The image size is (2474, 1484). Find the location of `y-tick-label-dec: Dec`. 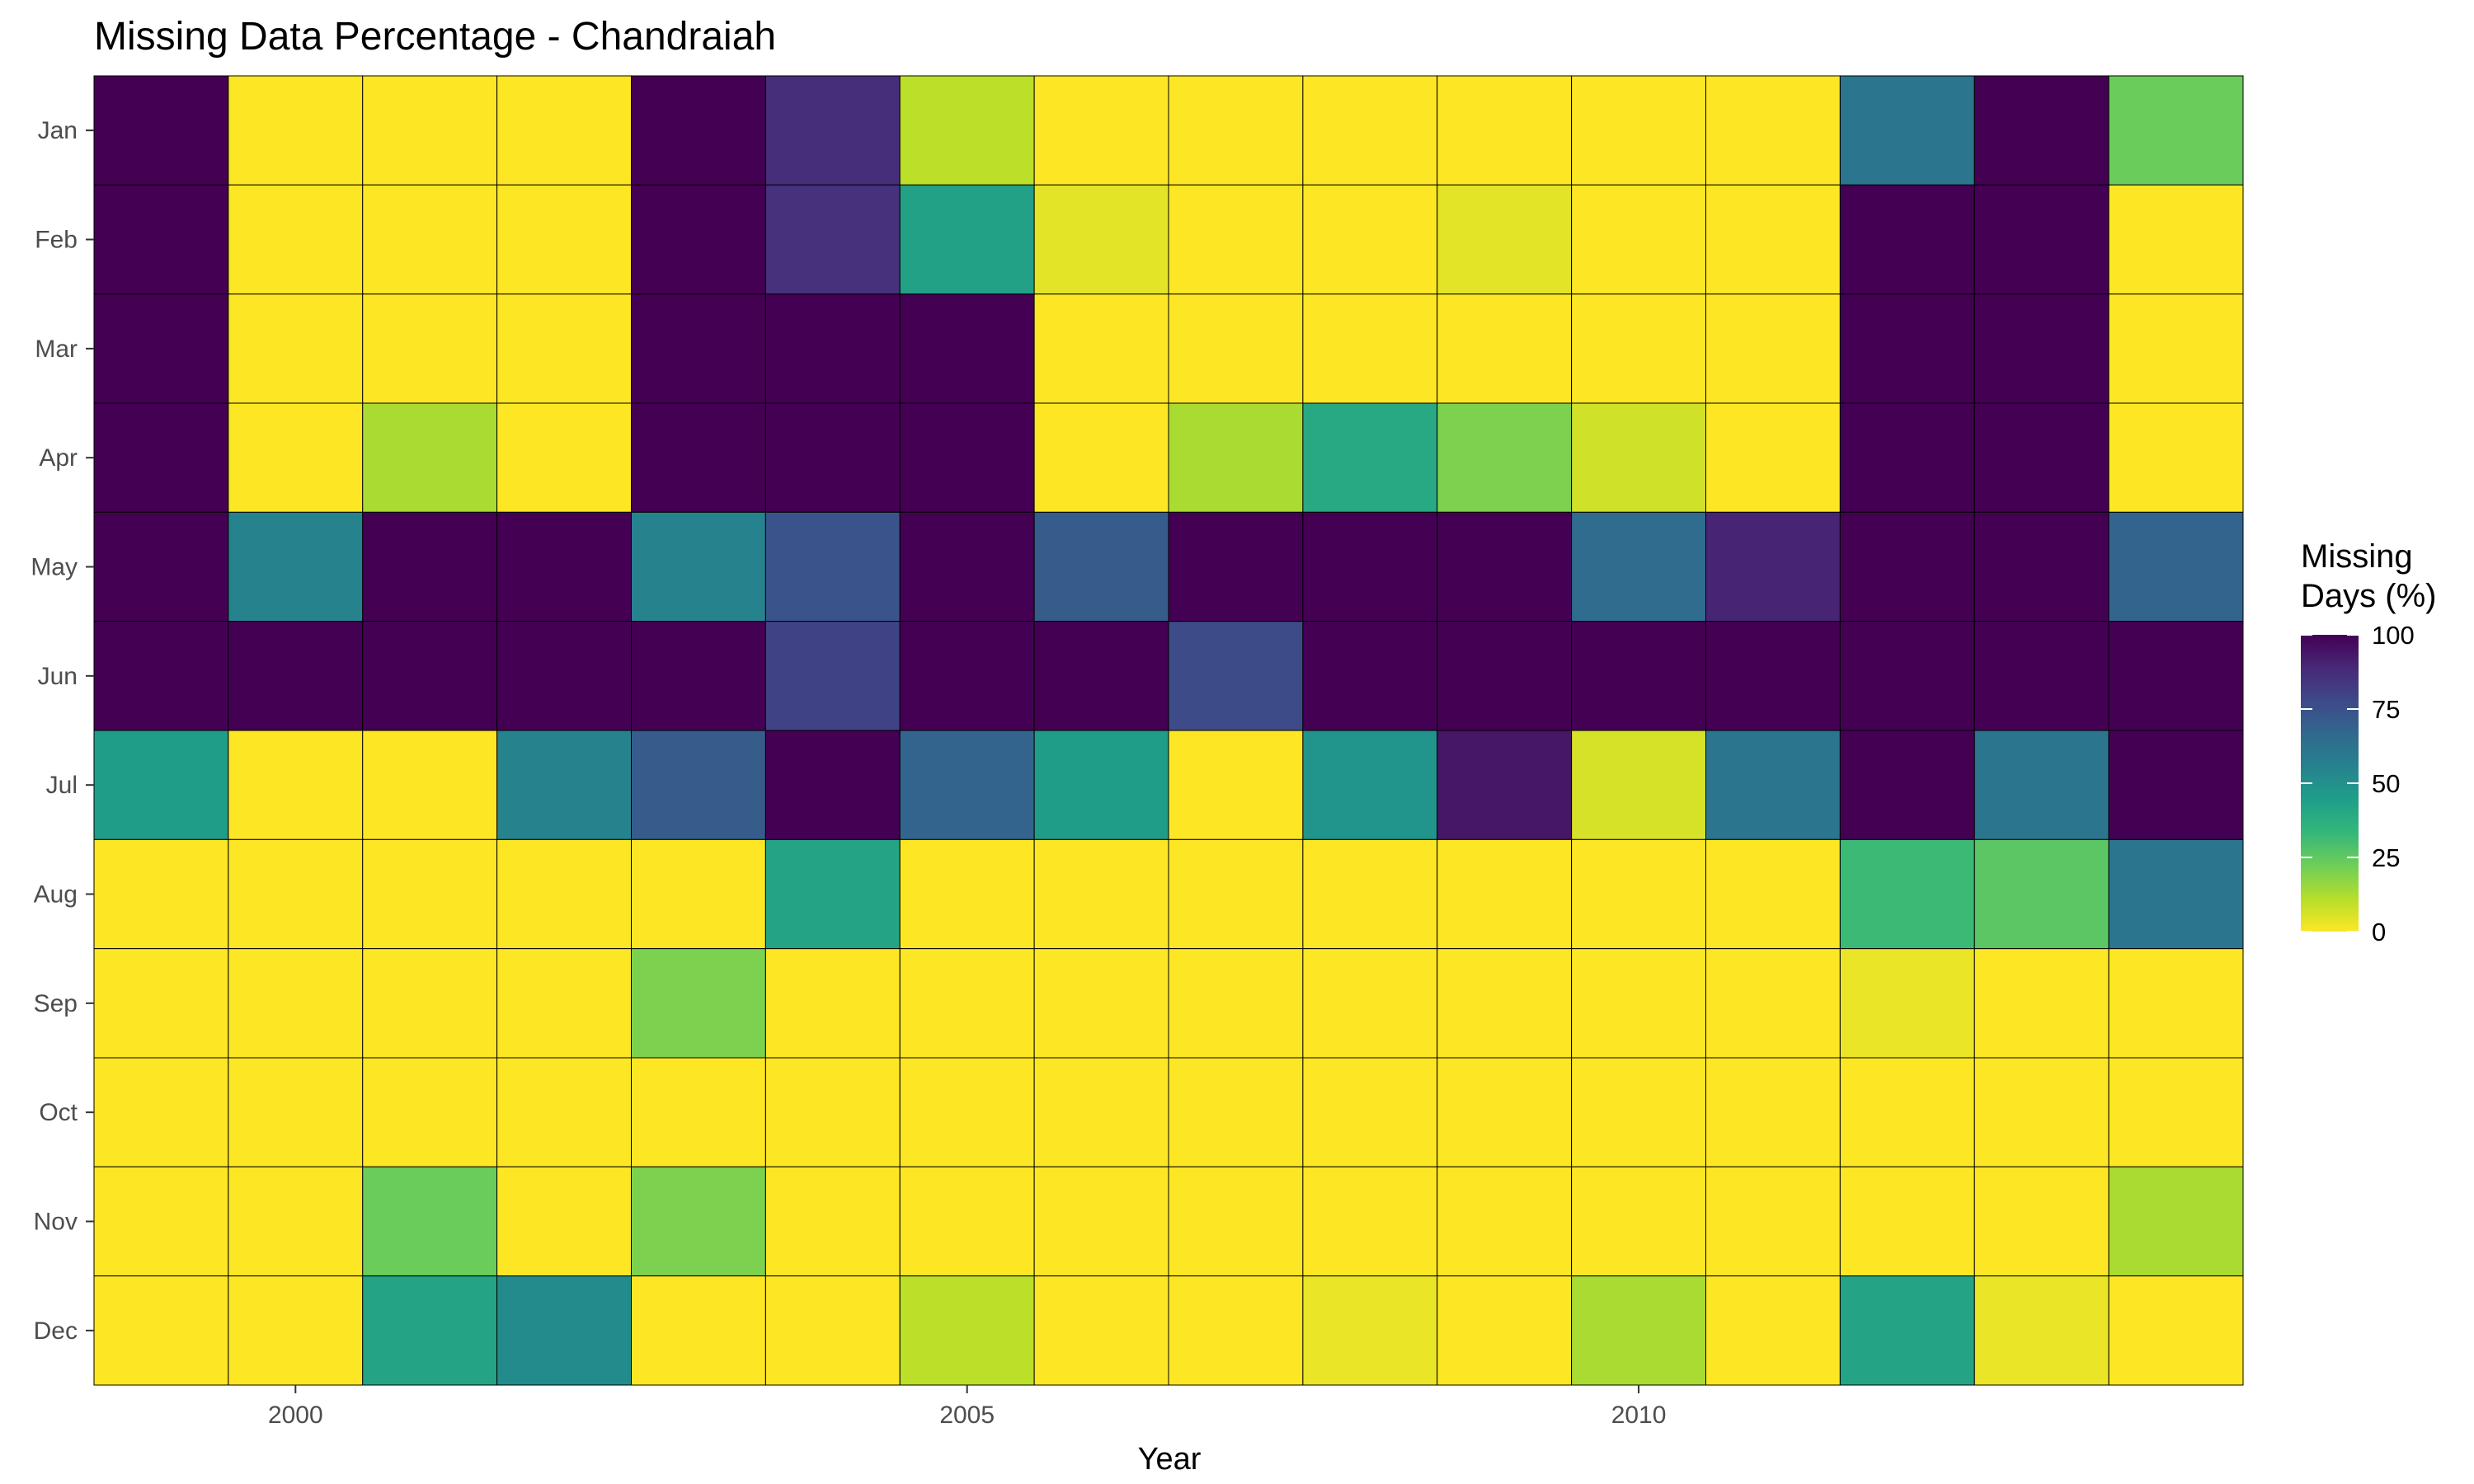

y-tick-label-dec: Dec is located at coordinates (56, 1331).